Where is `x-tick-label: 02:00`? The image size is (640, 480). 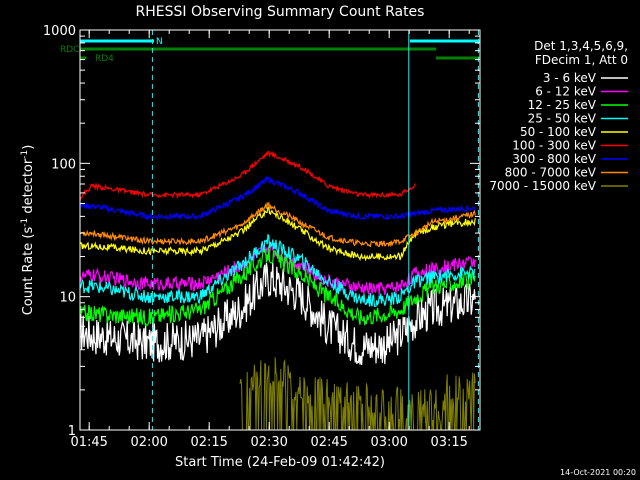 x-tick-label: 02:00 is located at coordinates (148, 442).